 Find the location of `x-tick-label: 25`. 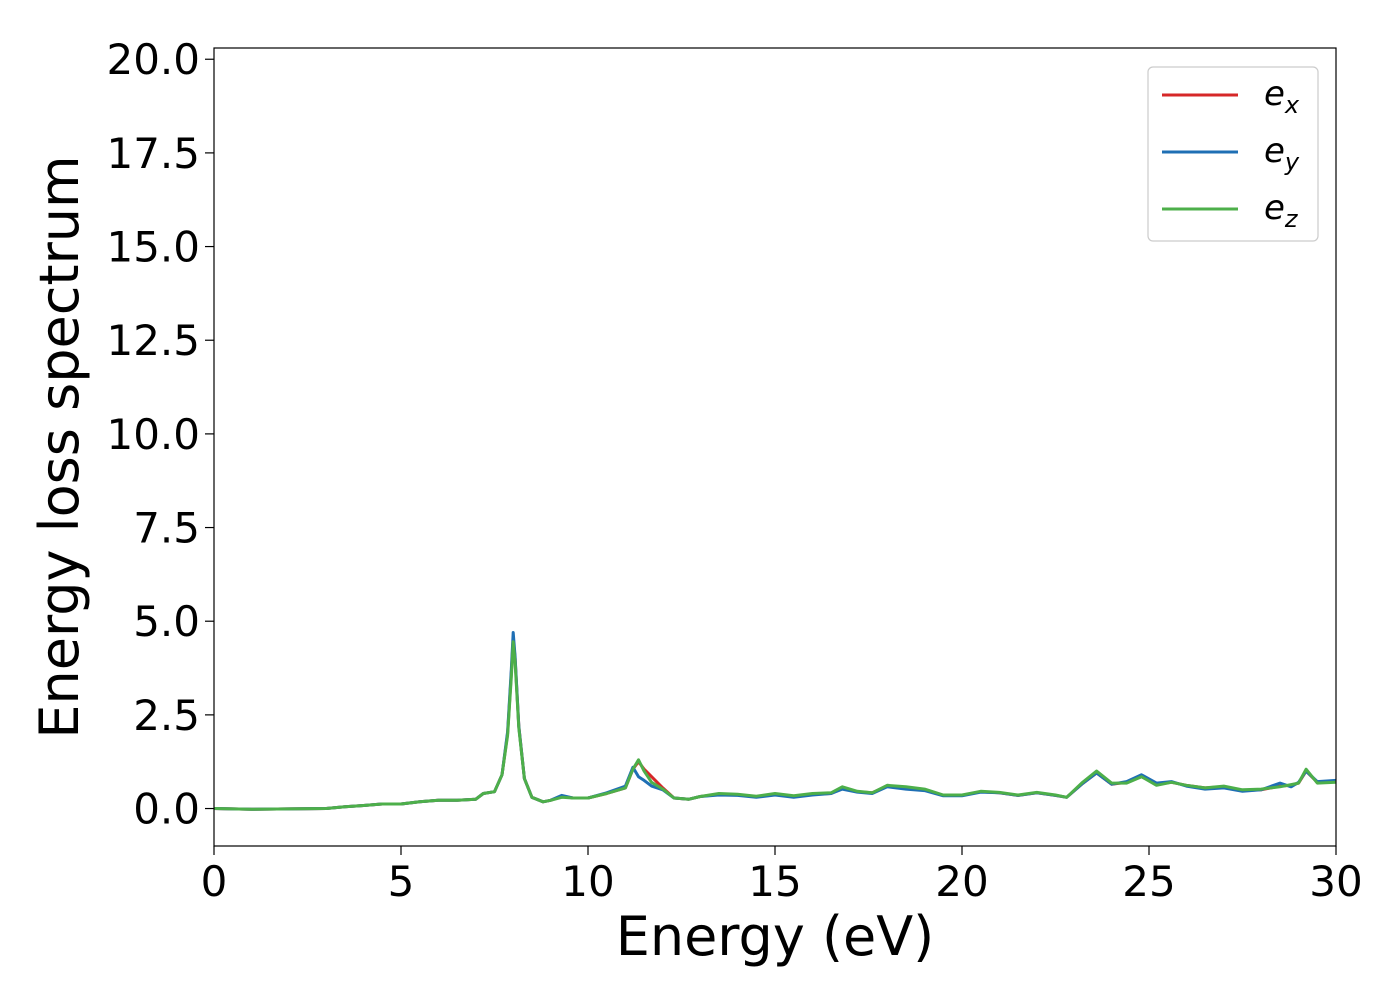

x-tick-label: 25 is located at coordinates (1148, 881).